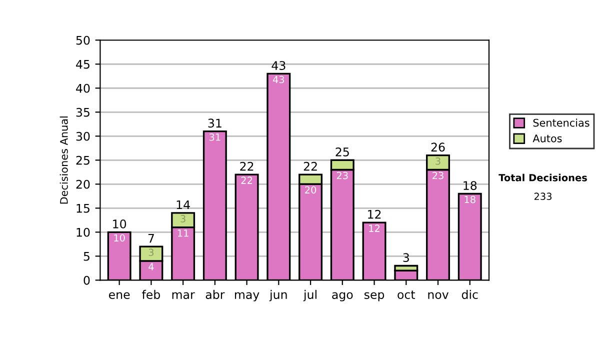 The width and height of the screenshot is (600, 340). Describe the element at coordinates (215, 295) in the screenshot. I see `x-tick-label: abr` at that location.